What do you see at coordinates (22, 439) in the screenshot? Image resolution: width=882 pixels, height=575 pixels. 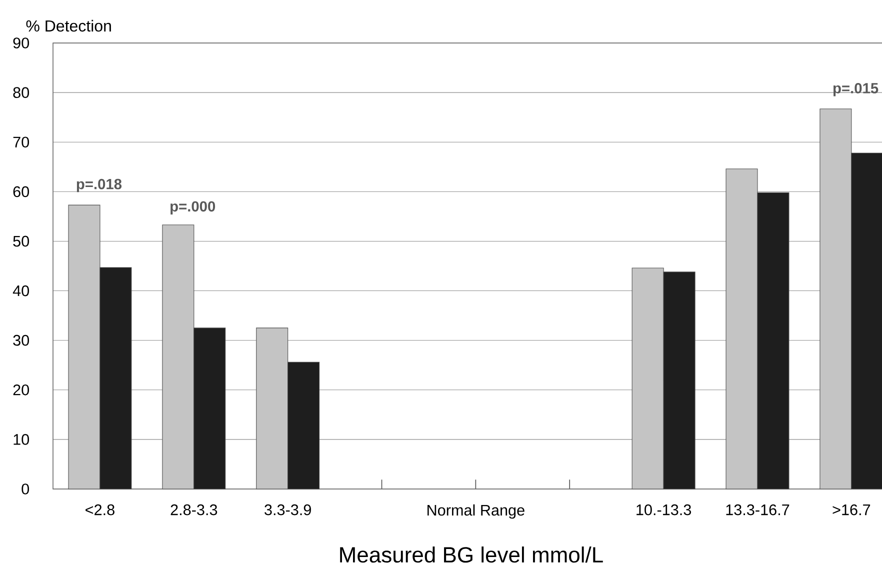 I see `y-tick-label: 10` at bounding box center [22, 439].